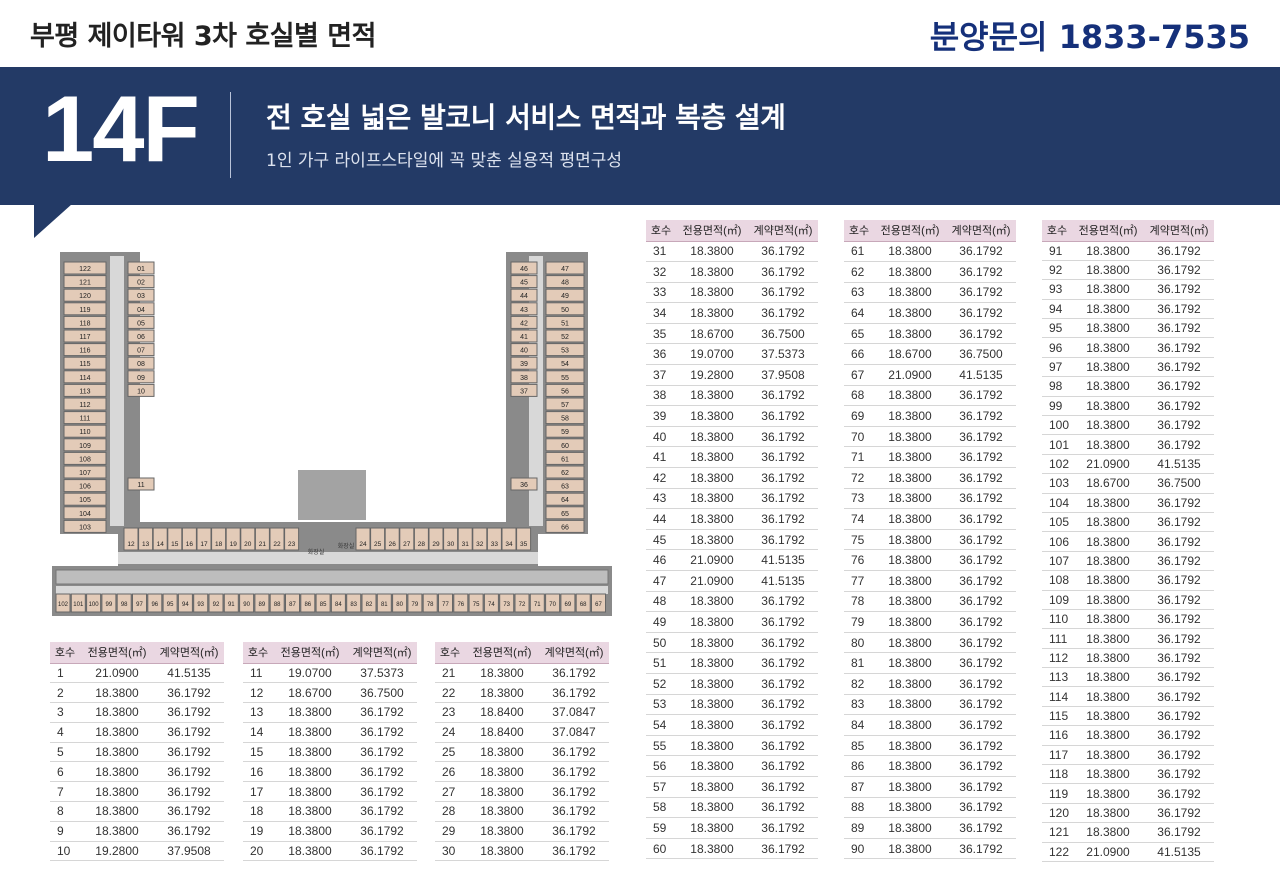 The height and width of the screenshot is (886, 1280). What do you see at coordinates (258, 752) in the screenshot?
I see `unit-number: 15` at bounding box center [258, 752].